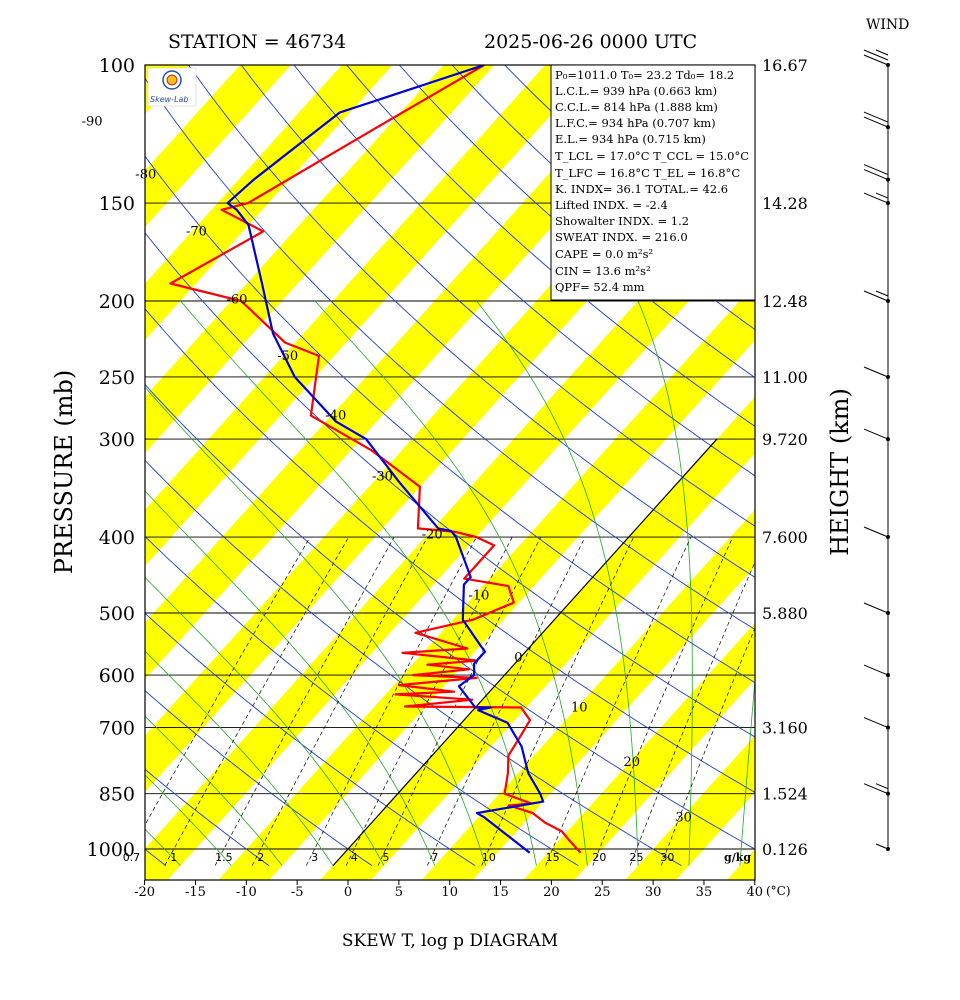 The image size is (960, 1000). Describe the element at coordinates (785, 439) in the screenshot. I see `height-tick-label: 9.720` at that location.